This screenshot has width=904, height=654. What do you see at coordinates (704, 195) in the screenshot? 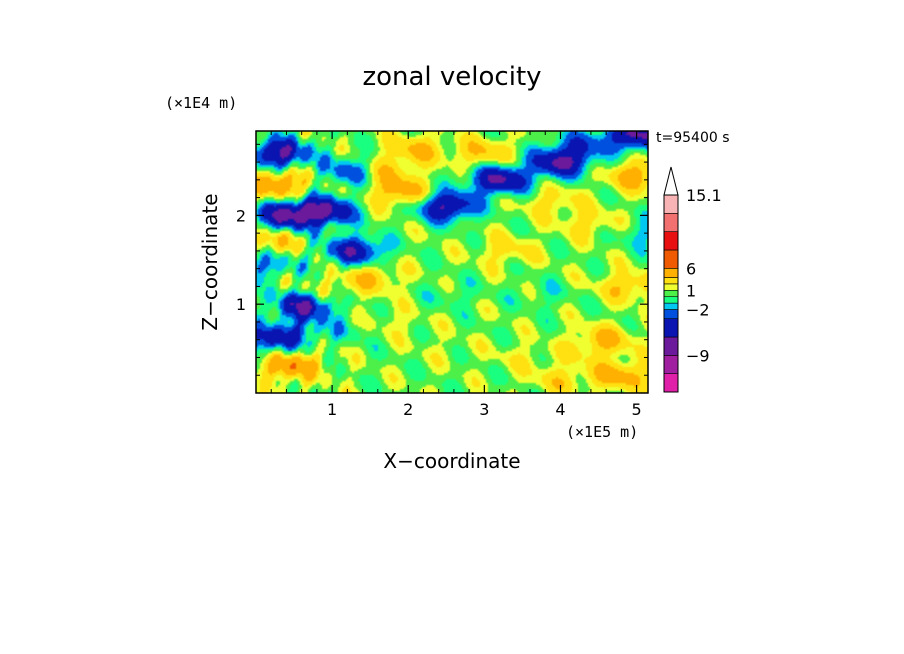
I see `colorbar-label: 15.1` at bounding box center [704, 195].